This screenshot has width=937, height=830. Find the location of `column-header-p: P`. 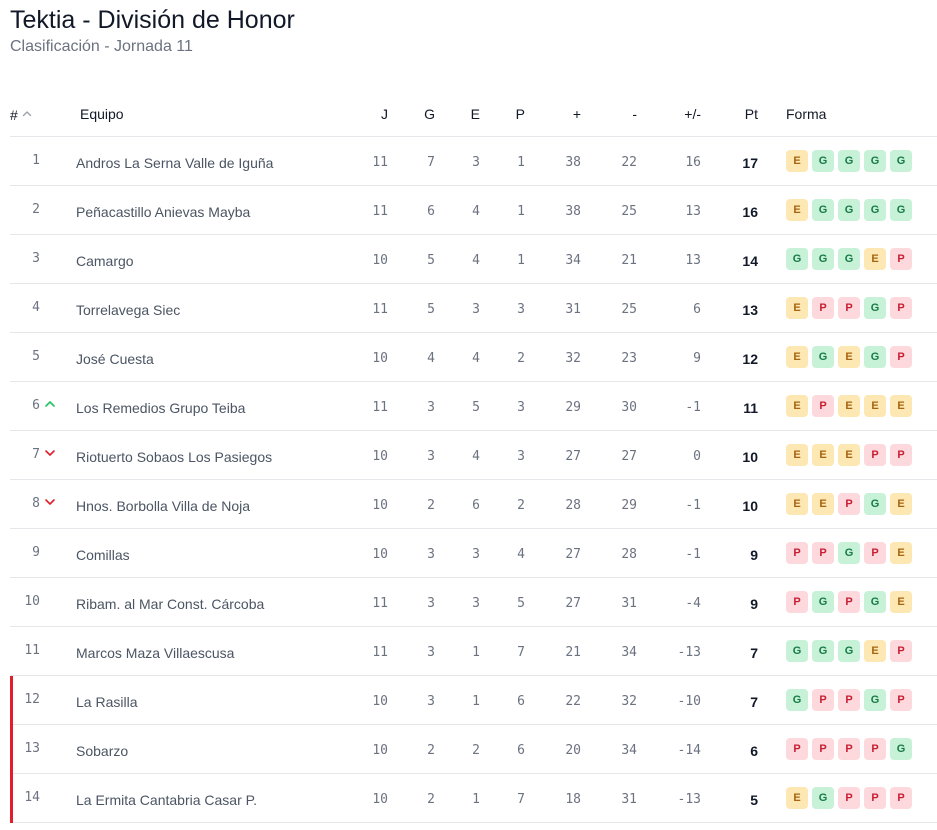

column-header-p: P is located at coordinates (520, 114).